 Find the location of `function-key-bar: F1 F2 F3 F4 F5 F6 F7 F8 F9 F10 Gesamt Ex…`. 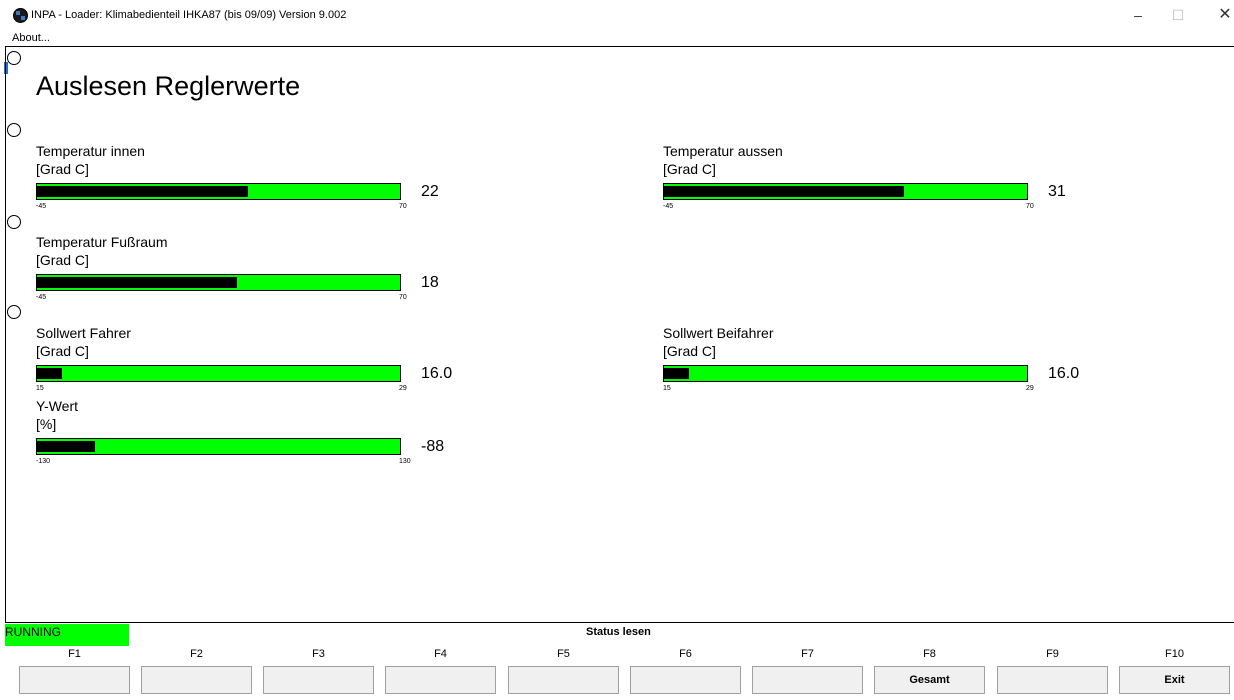

function-key-bar: F1 F2 F3 F4 F5 F6 F7 F8 F9 F10 Gesamt Ex… is located at coordinates (617, 672).